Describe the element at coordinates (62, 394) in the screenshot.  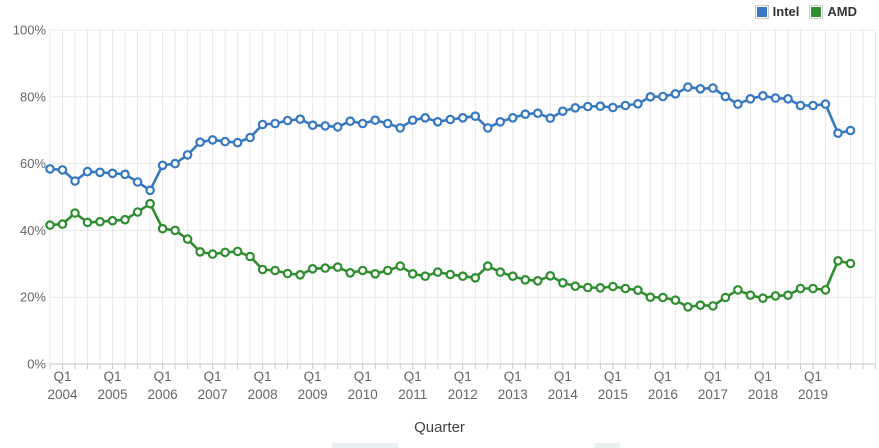
I see `x-tick-year: 2004` at that location.